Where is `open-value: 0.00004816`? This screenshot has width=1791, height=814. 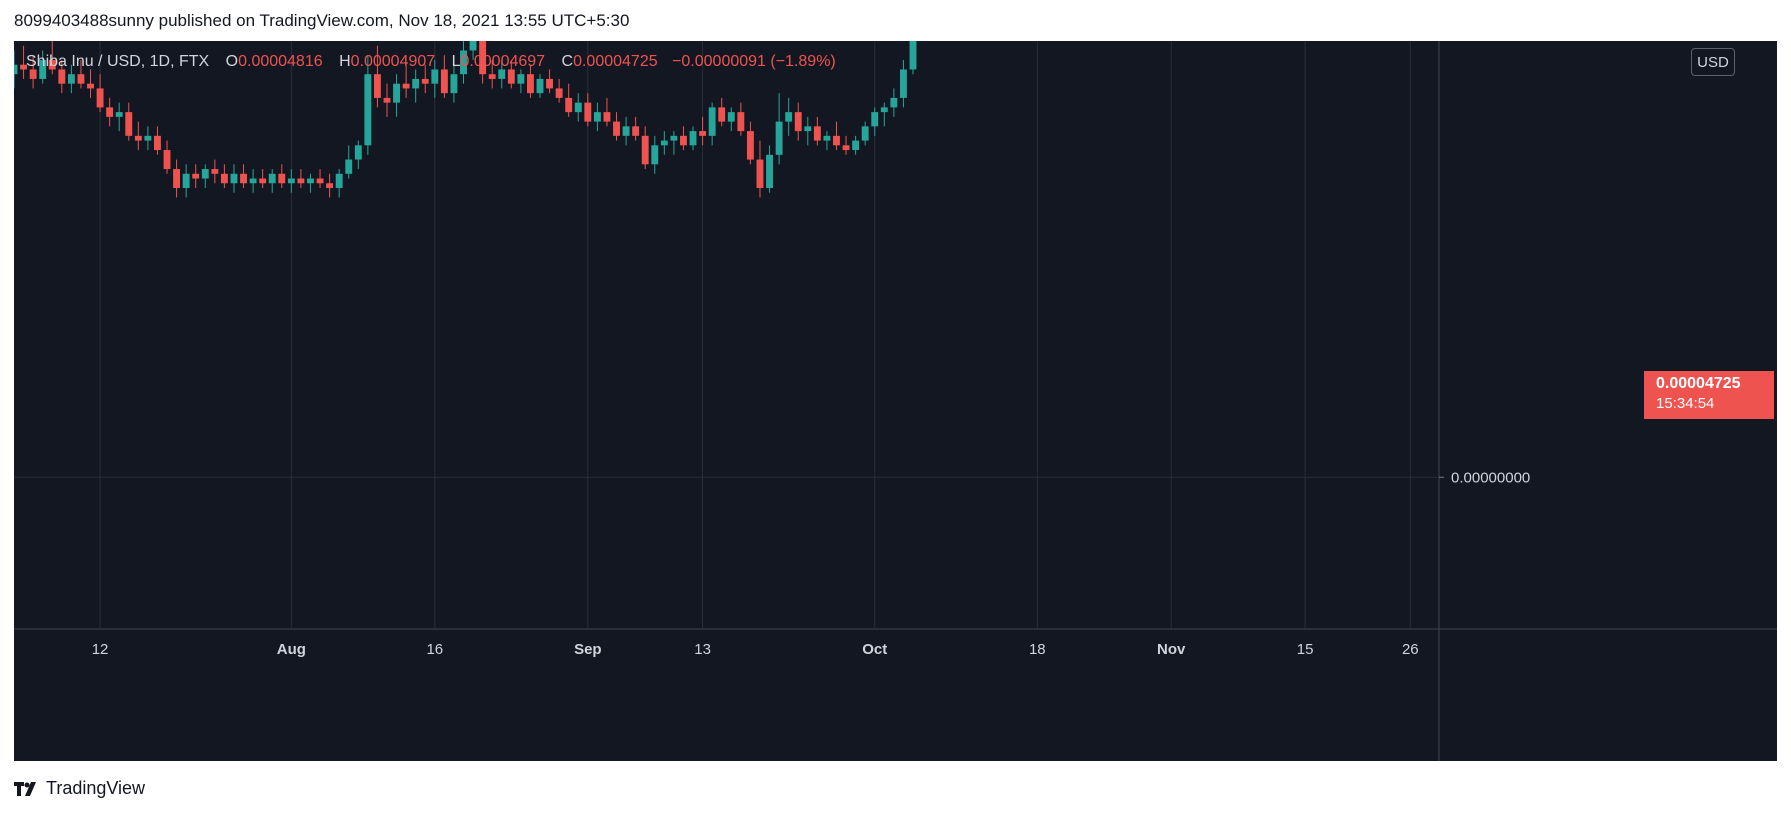 open-value: 0.00004816 is located at coordinates (280, 61).